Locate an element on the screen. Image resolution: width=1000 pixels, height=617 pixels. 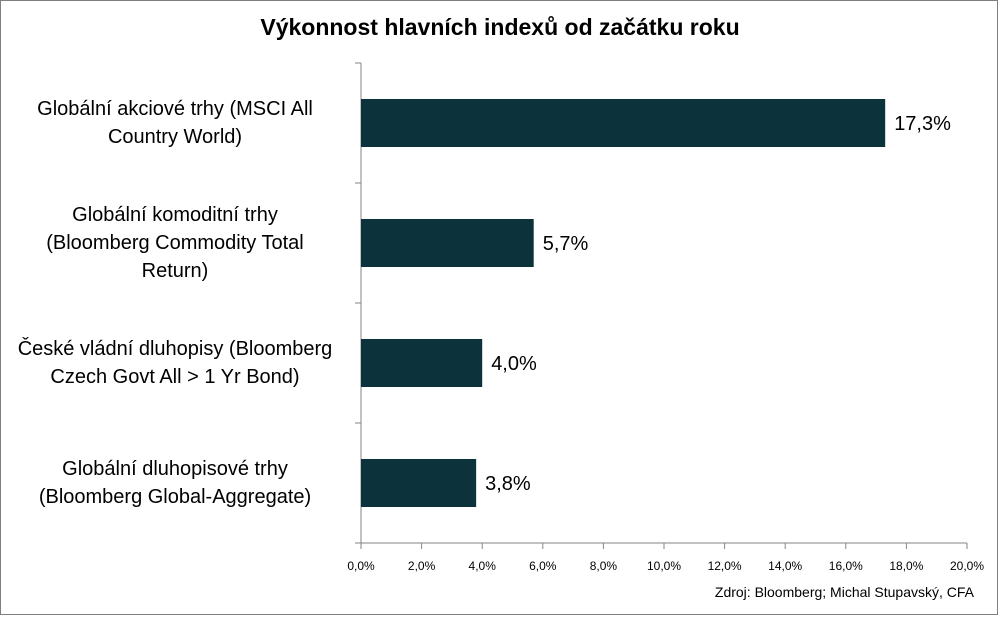
category-label-line: Globální dluhopisové trhy is located at coordinates (175, 469).